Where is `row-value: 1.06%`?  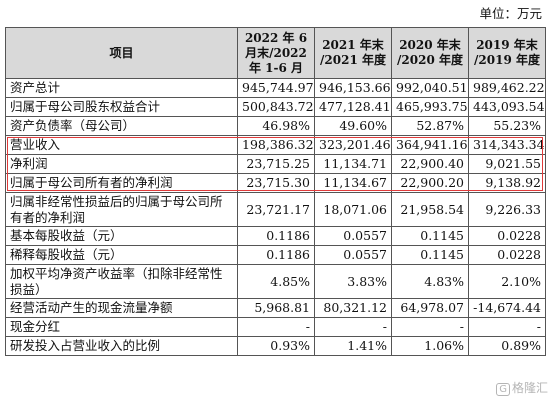
row-value: 1.06% is located at coordinates (430, 346).